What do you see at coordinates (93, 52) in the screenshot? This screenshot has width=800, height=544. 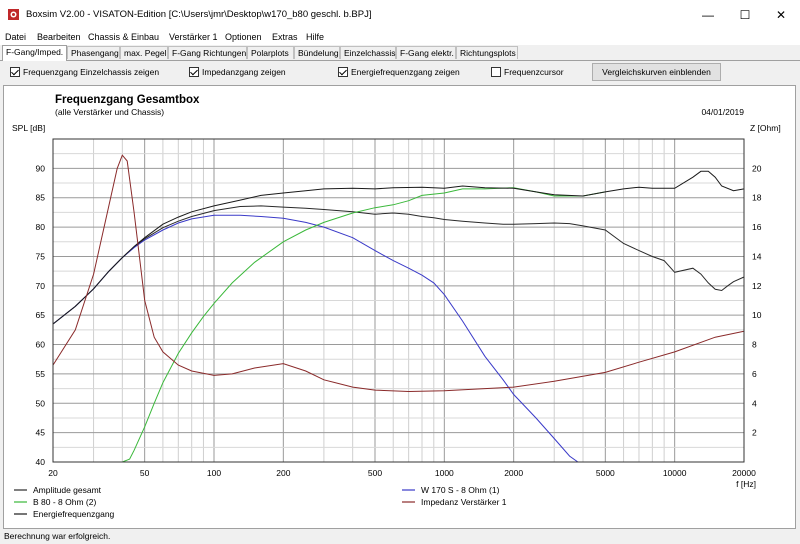 I see `tab-phasengang: Phasengang` at bounding box center [93, 52].